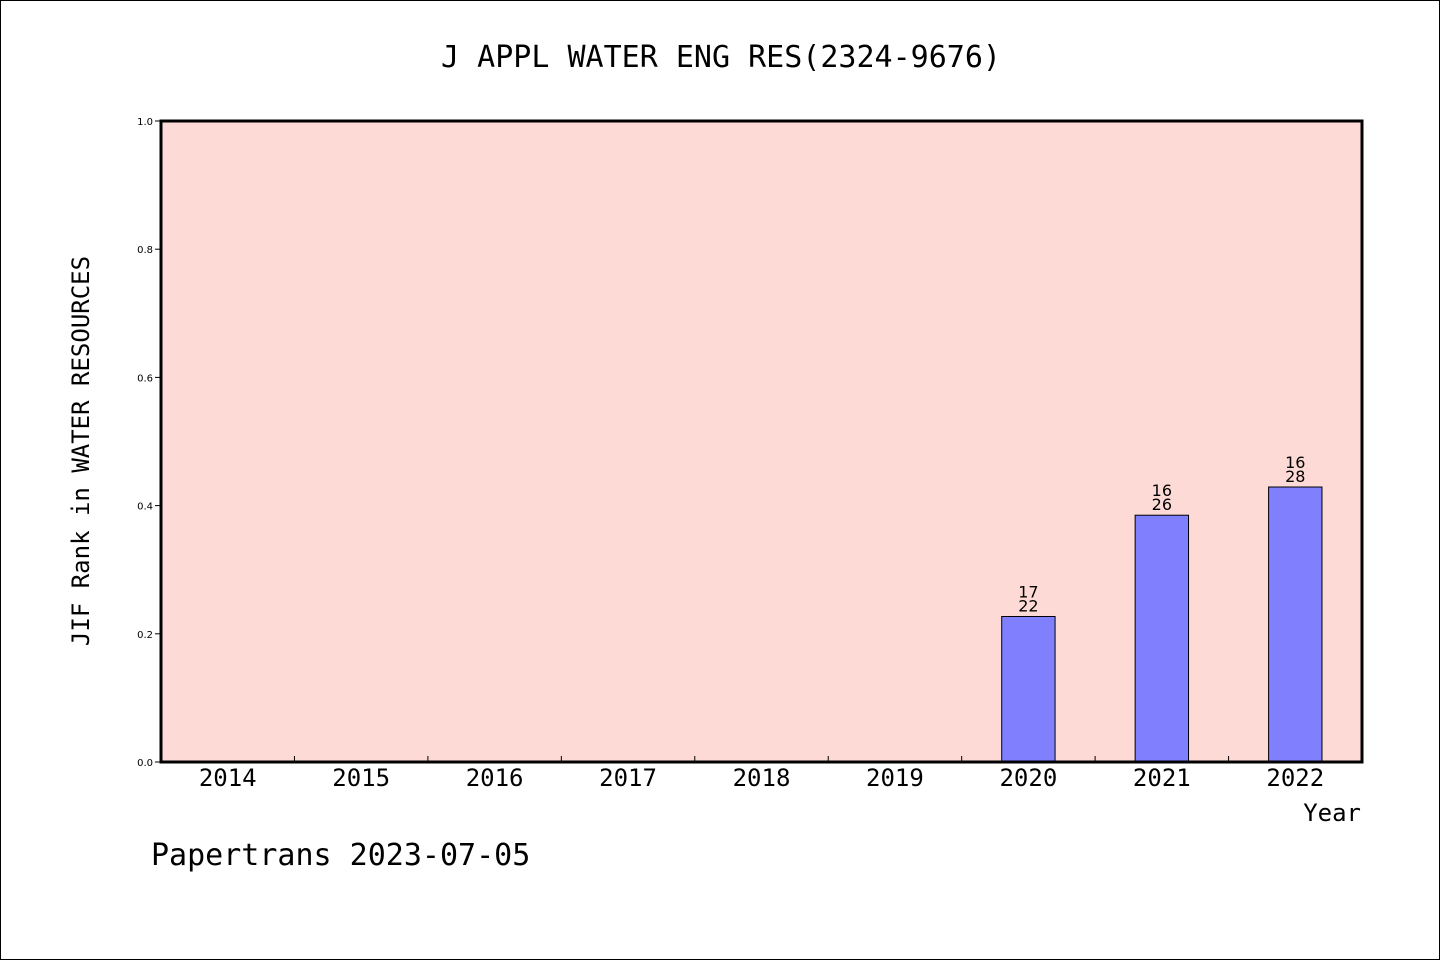 This screenshot has height=961, width=1440. What do you see at coordinates (1295, 624) in the screenshot?
I see `bar-2022` at bounding box center [1295, 624].